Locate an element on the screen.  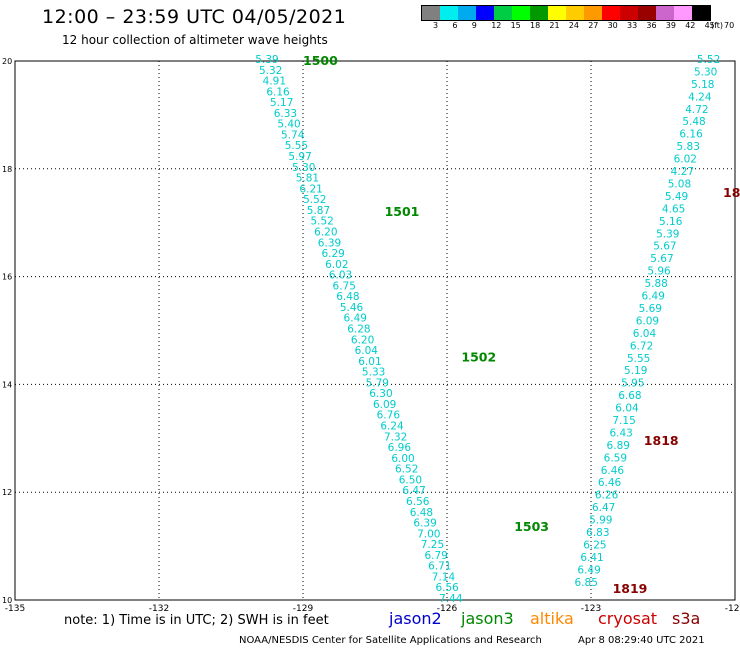
wave-height-value: 7.00 is located at coordinates (428, 534).